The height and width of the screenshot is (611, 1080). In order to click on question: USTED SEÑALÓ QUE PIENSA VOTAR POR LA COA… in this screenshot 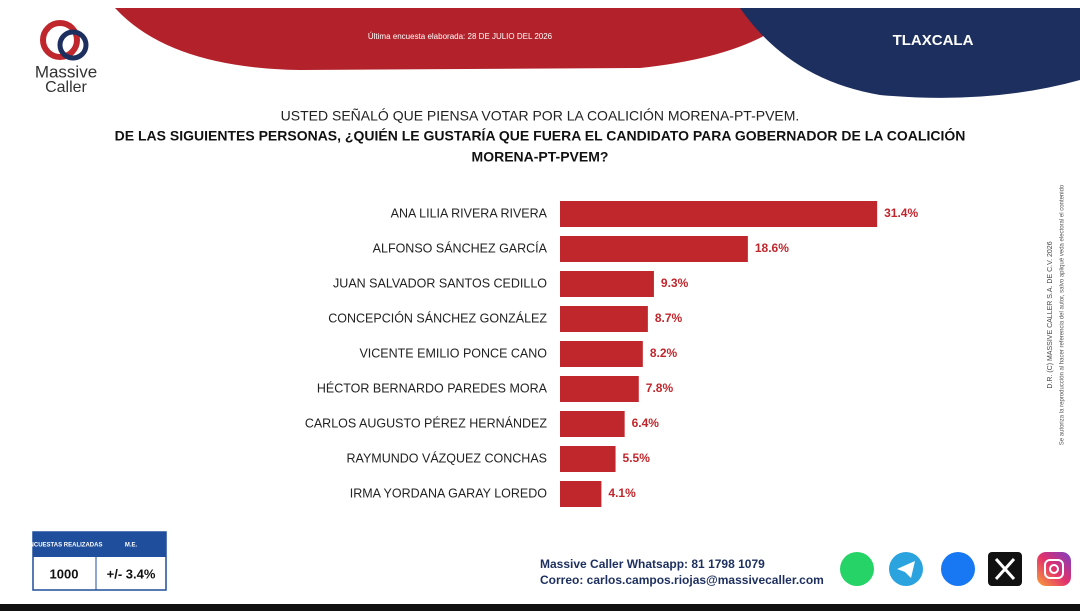, I will do `click(540, 116)`.